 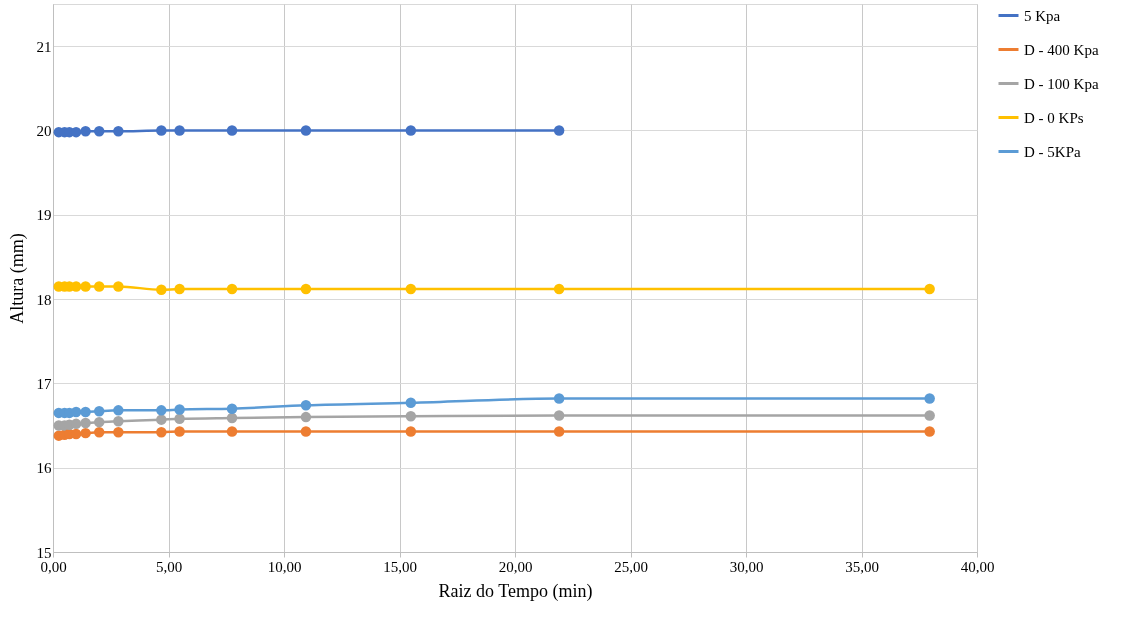 I want to click on legend-label: D - 100 Kpa, so click(x=1061, y=83).